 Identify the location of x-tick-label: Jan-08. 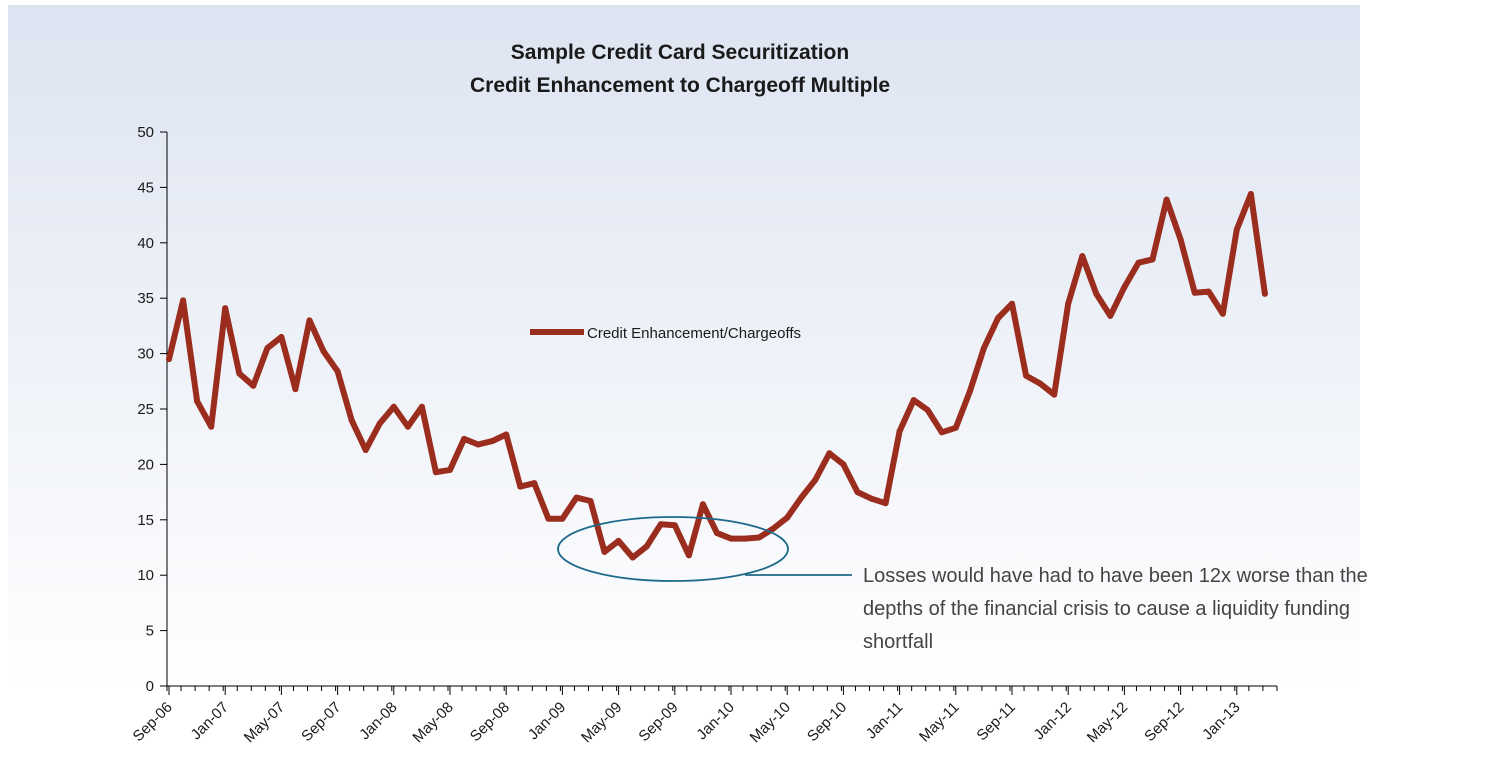
(378, 721).